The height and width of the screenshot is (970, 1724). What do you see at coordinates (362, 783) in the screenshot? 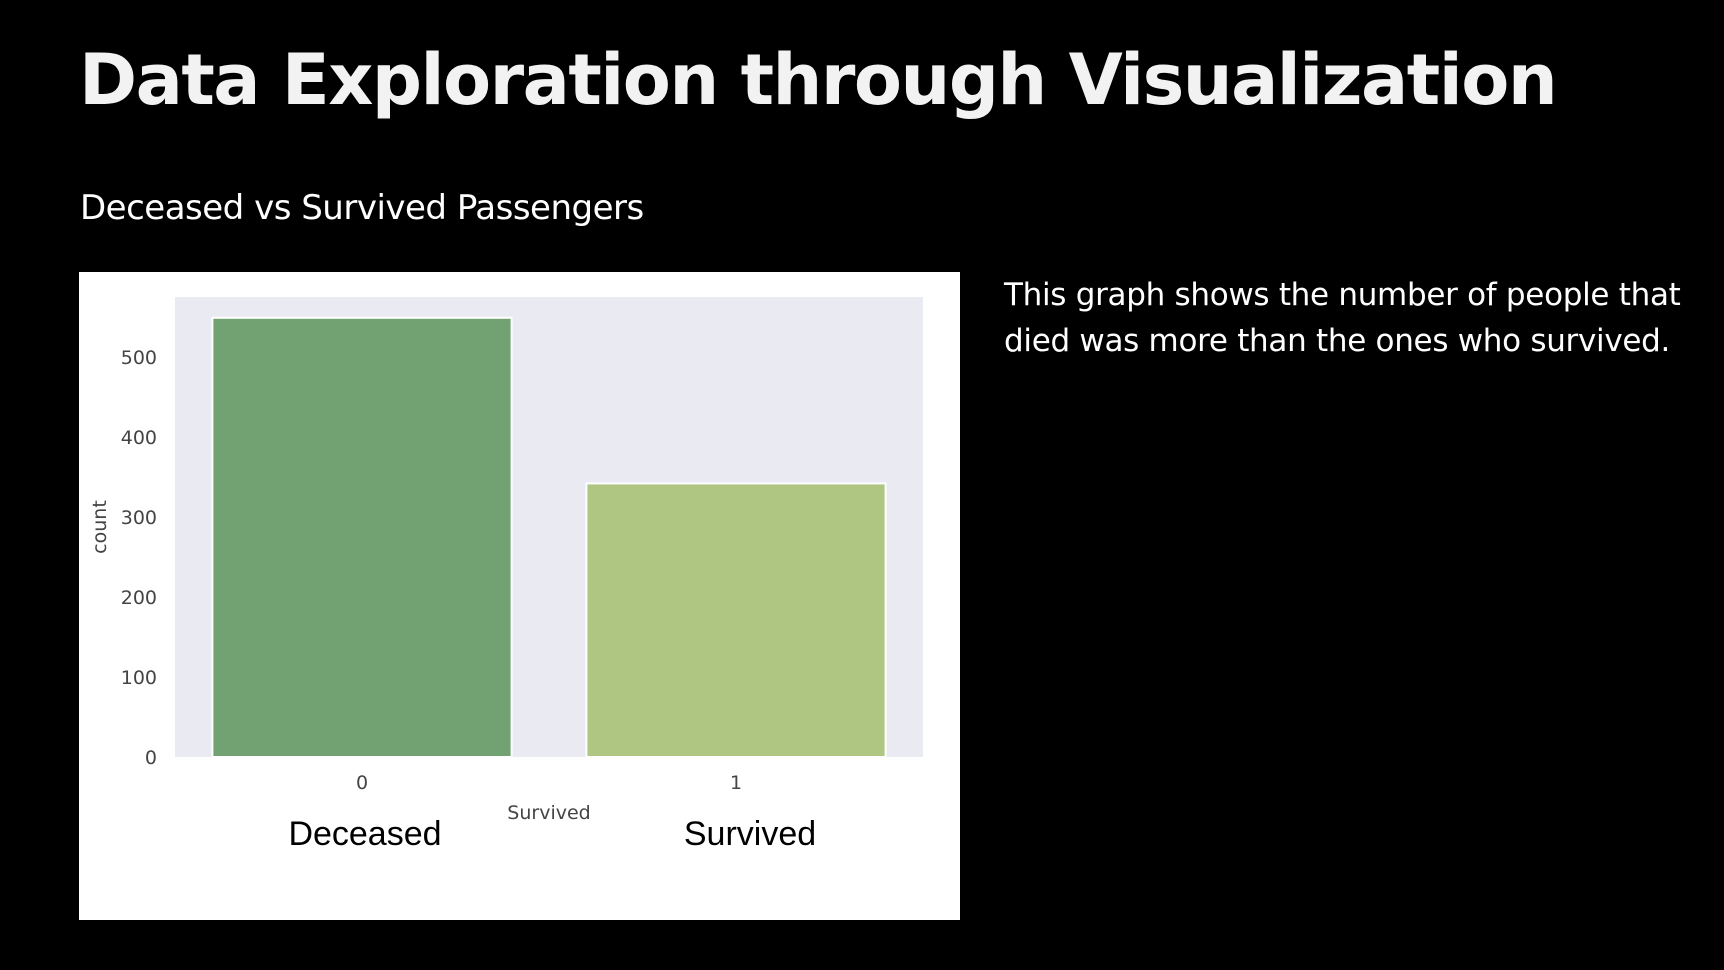
I see `x-tick-label: 0` at bounding box center [362, 783].